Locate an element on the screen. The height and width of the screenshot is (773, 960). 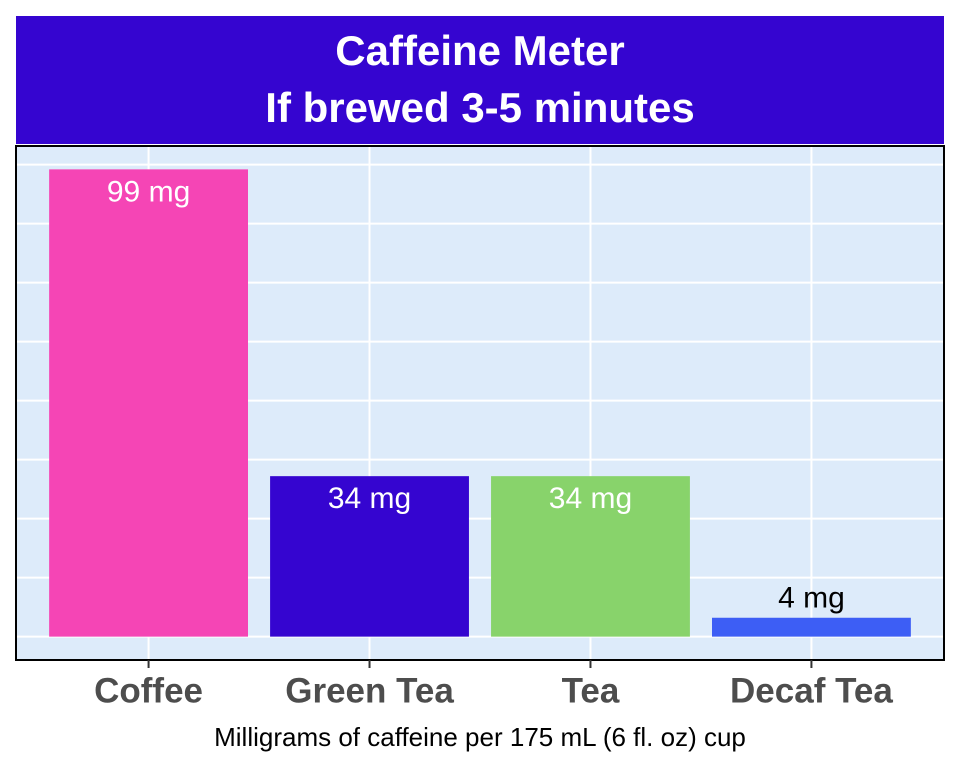
x-tick-label: Tea is located at coordinates (591, 690).